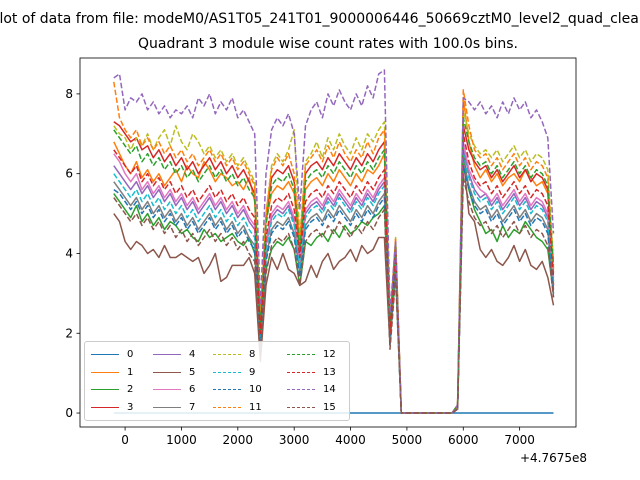 The height and width of the screenshot is (480, 640). What do you see at coordinates (320, 408) in the screenshot?
I see `legend-entry: 15` at bounding box center [320, 408].